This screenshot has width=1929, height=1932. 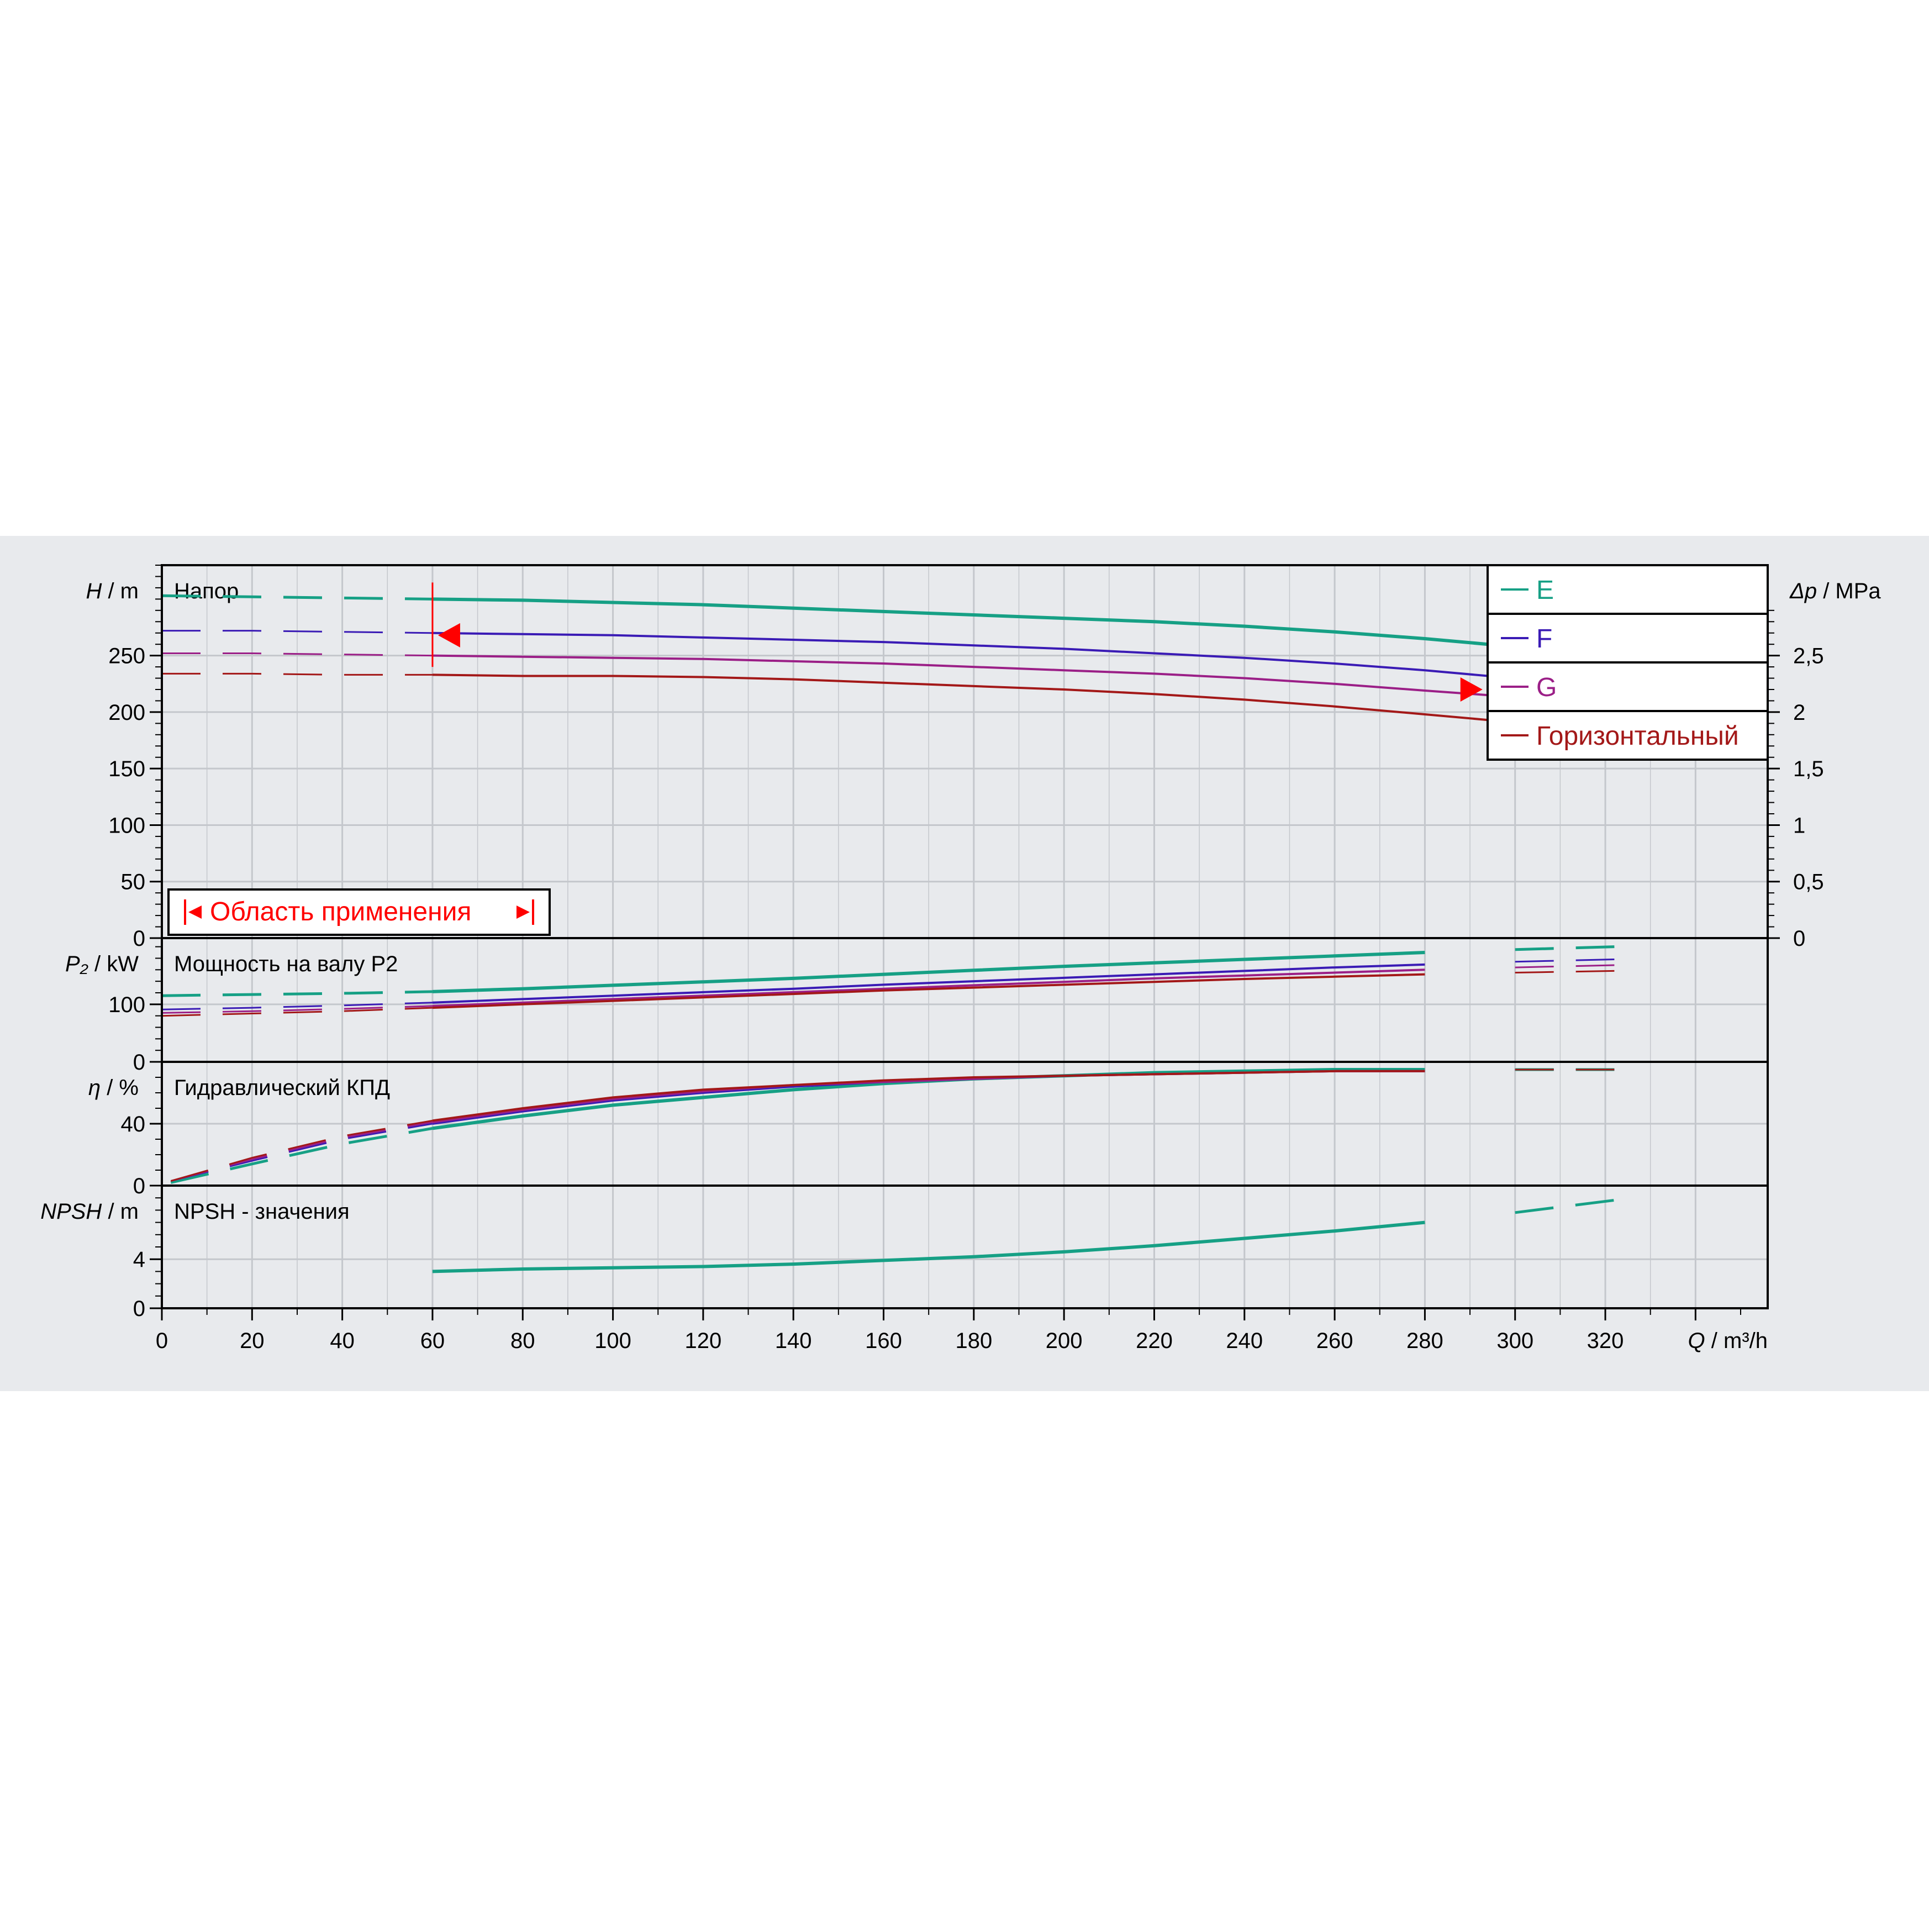 I want to click on right-tick-label: 0,5, so click(x=1808, y=882).